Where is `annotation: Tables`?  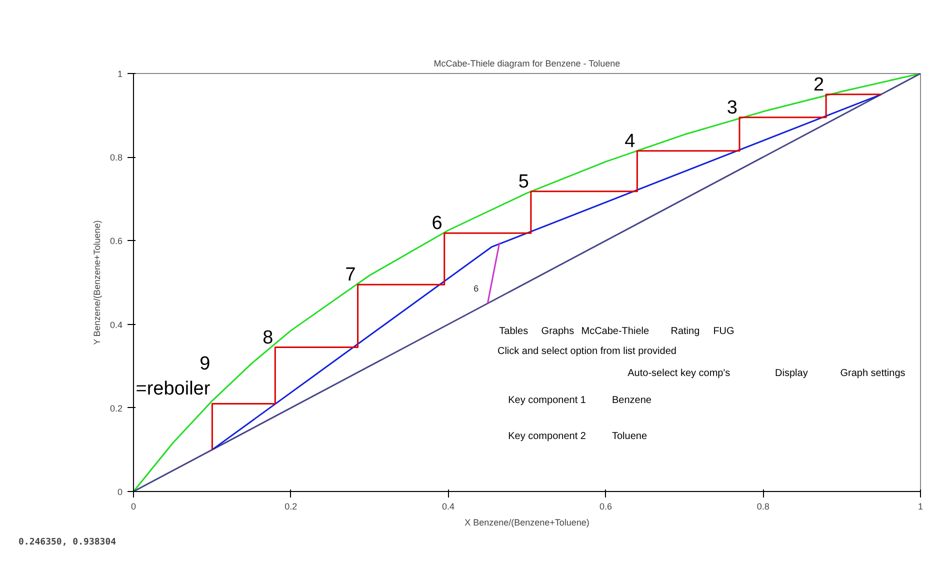
annotation: Tables is located at coordinates (513, 331).